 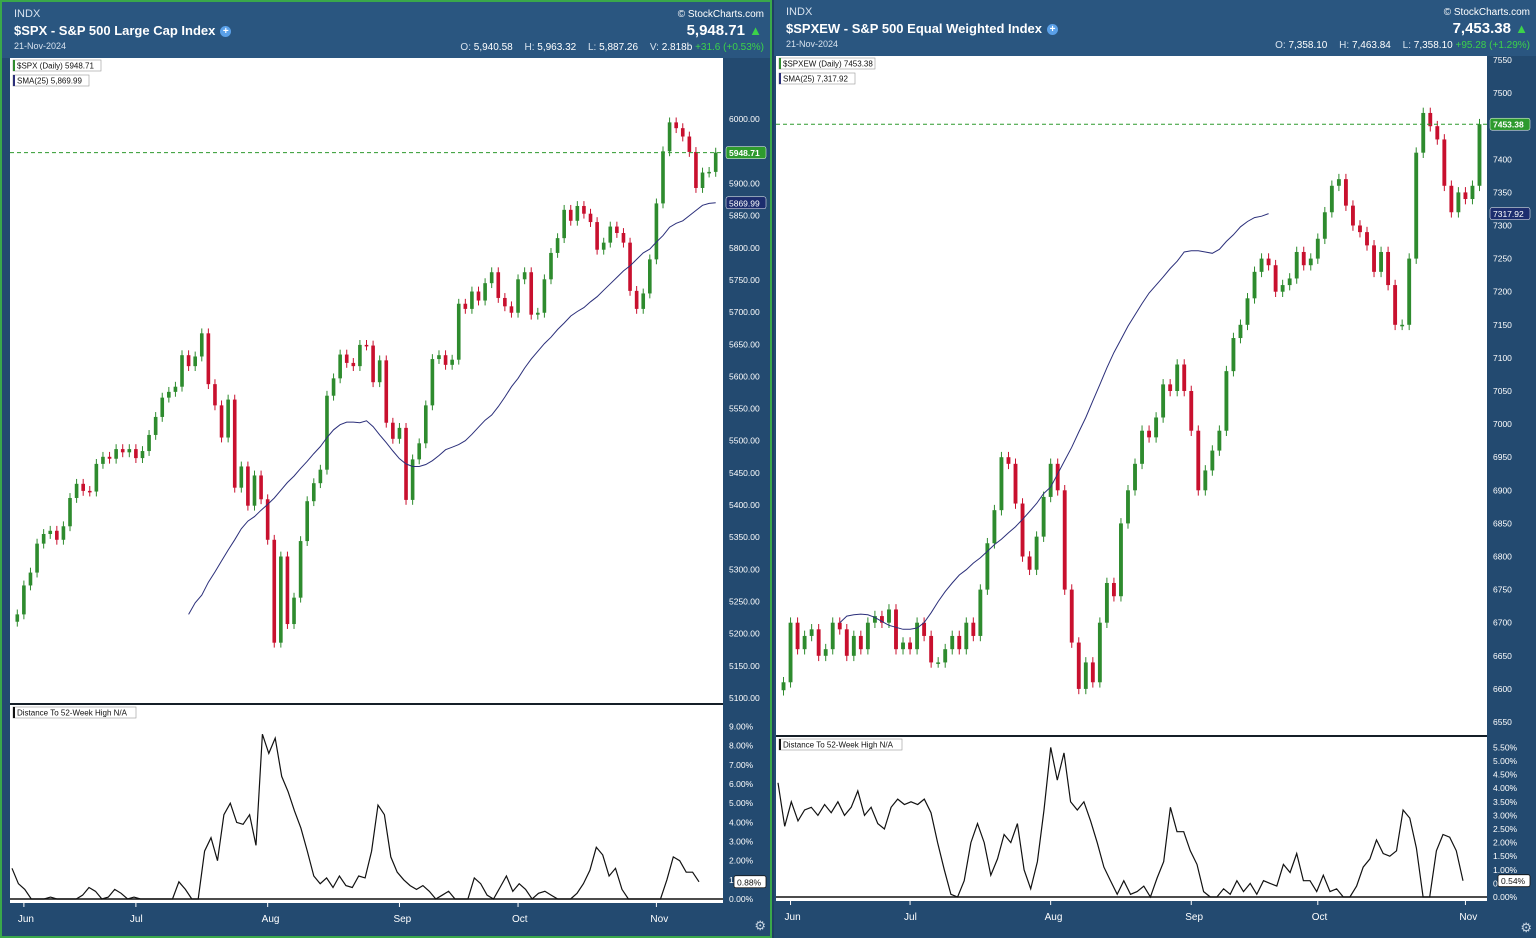 What do you see at coordinates (27, 14) in the screenshot?
I see `exchange-label: INDX` at bounding box center [27, 14].